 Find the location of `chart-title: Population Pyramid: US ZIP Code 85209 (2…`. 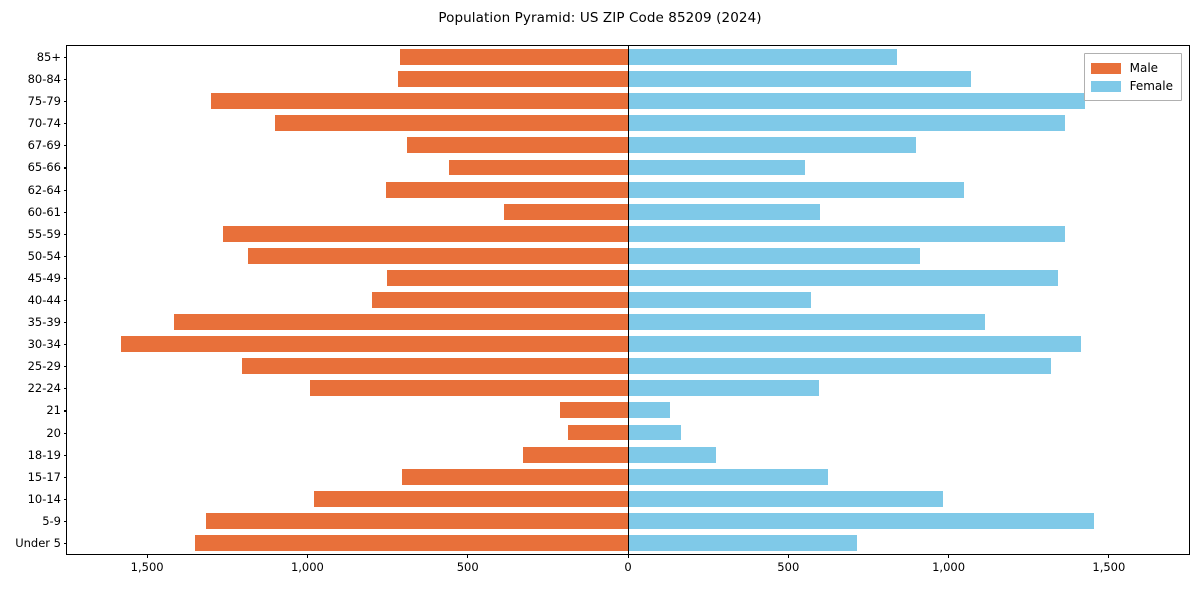

chart-title: Population Pyramid: US ZIP Code 85209 (2… is located at coordinates (600, 18).